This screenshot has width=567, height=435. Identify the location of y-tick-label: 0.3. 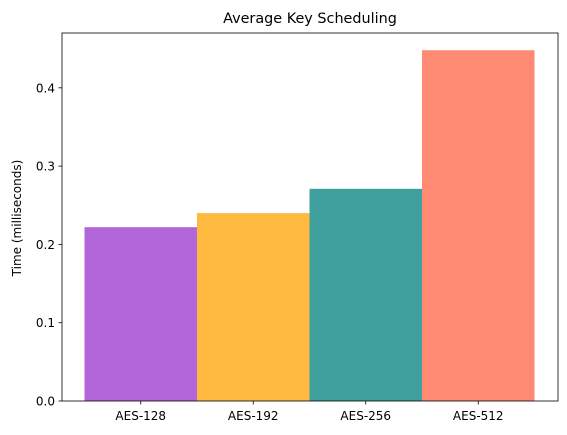
(45, 167).